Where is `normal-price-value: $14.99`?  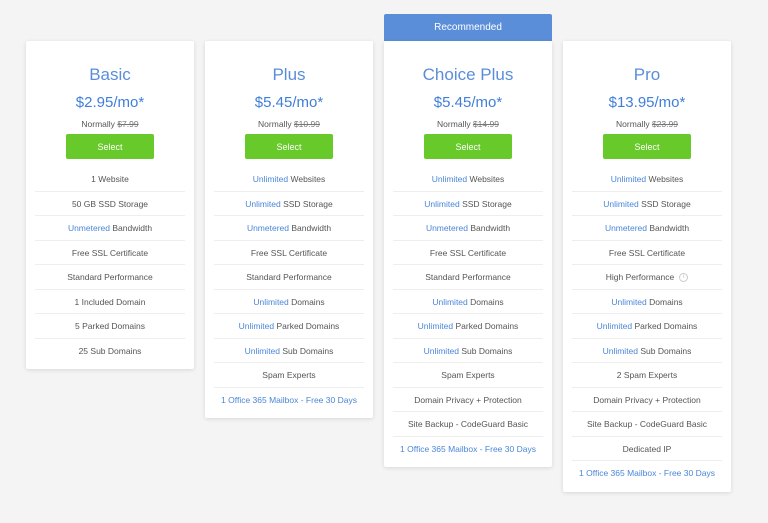
normal-price-value: $14.99 is located at coordinates (485, 124).